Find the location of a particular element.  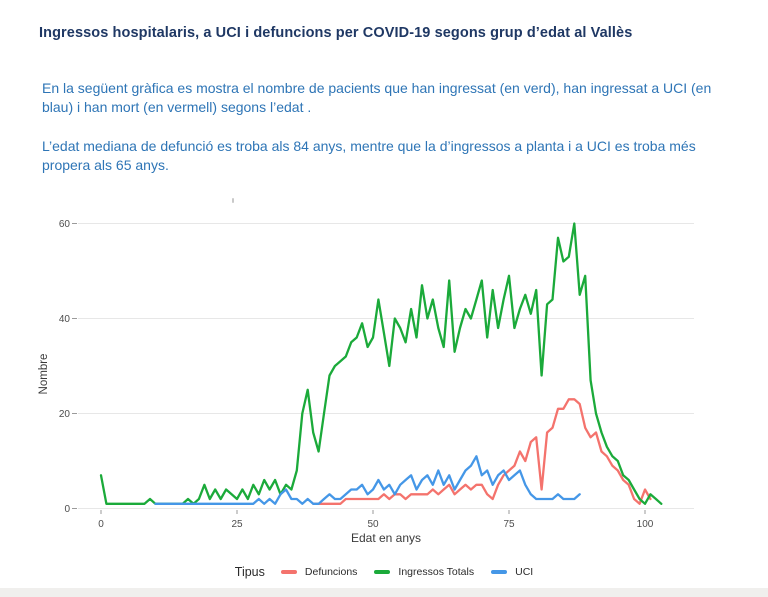

stray-mark is located at coordinates (233, 200).